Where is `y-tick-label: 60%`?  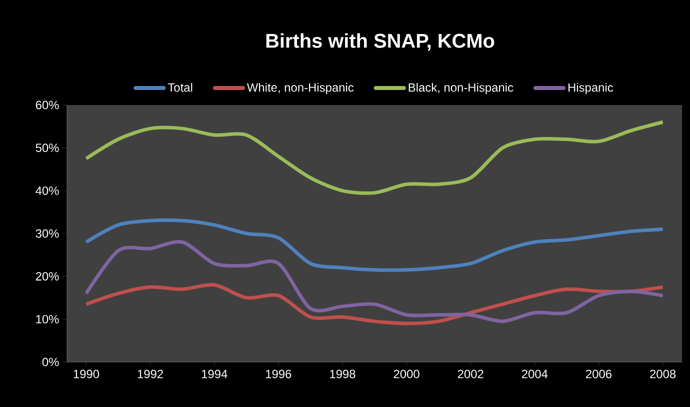
y-tick-label: 60% is located at coordinates (47, 105).